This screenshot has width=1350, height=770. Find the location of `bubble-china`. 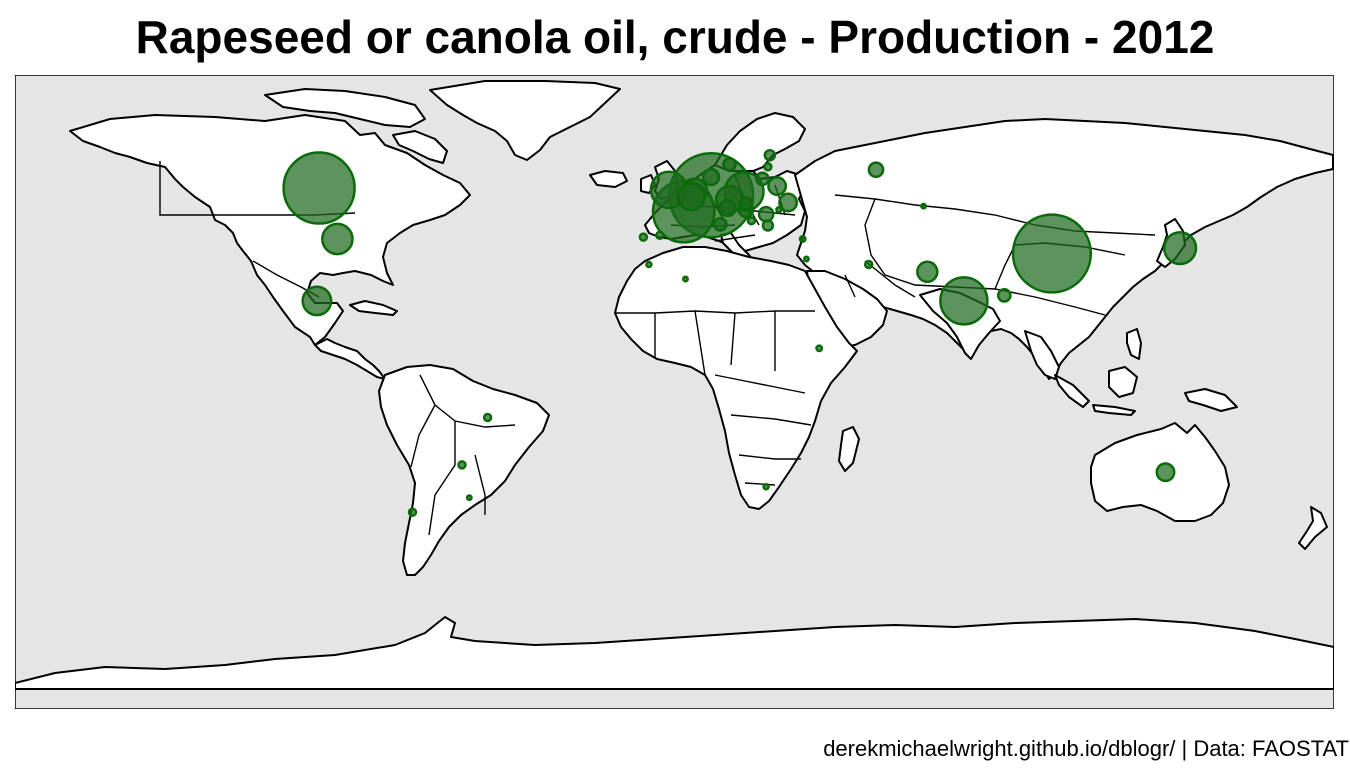

bubble-china is located at coordinates (1052, 253).